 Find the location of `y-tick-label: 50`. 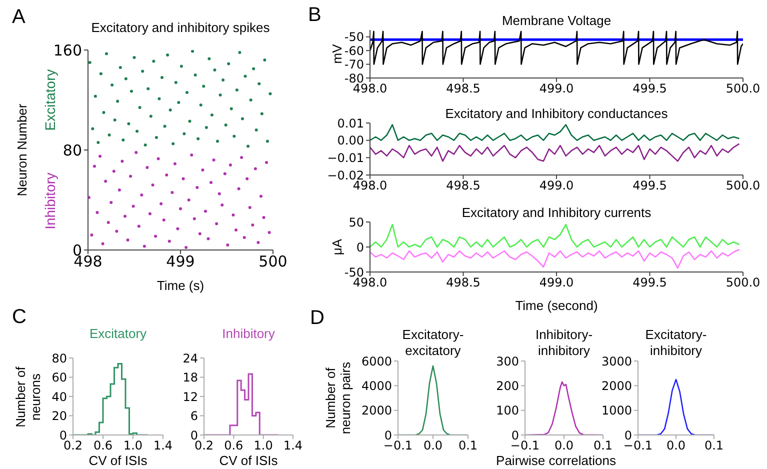

y-tick-label: 50 is located at coordinates (356, 222).